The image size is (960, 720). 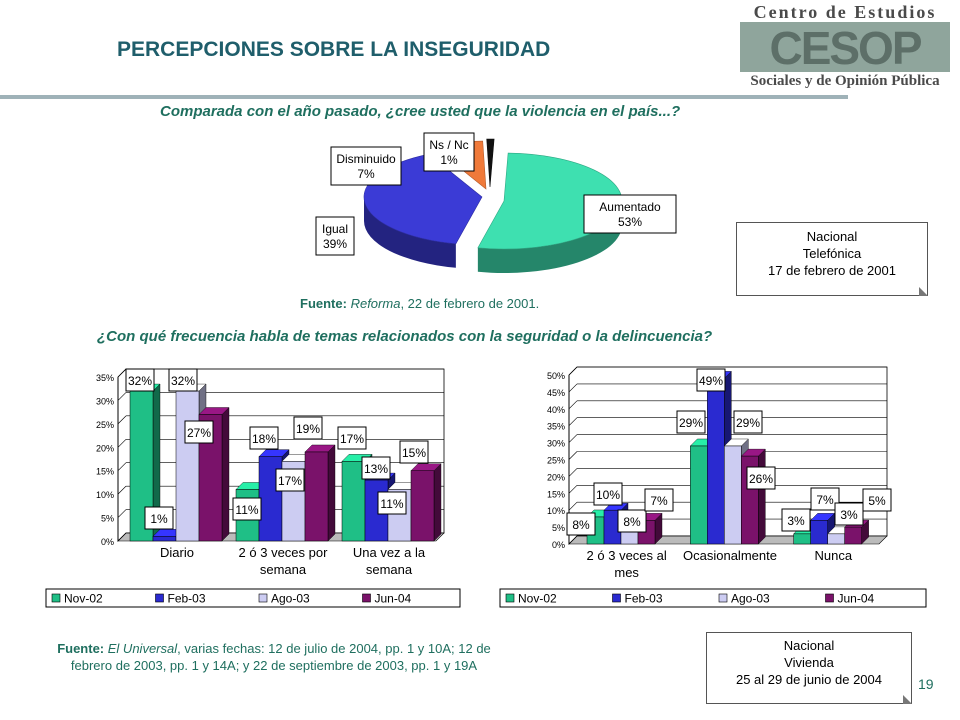 What do you see at coordinates (907, 699) in the screenshot?
I see `note-fold` at bounding box center [907, 699].